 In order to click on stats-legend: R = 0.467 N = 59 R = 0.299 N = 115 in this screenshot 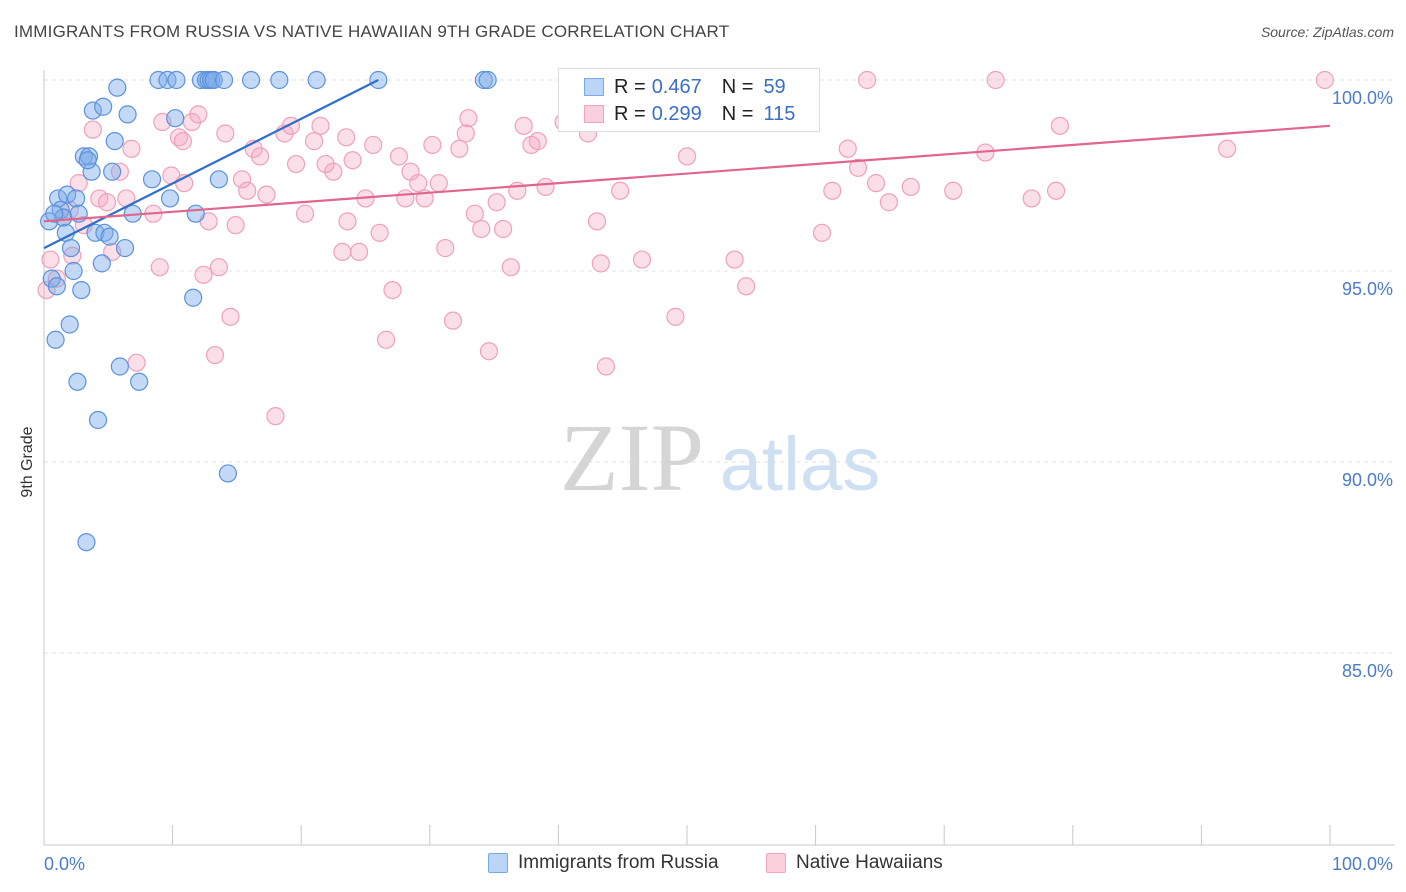, I will do `click(689, 100)`.